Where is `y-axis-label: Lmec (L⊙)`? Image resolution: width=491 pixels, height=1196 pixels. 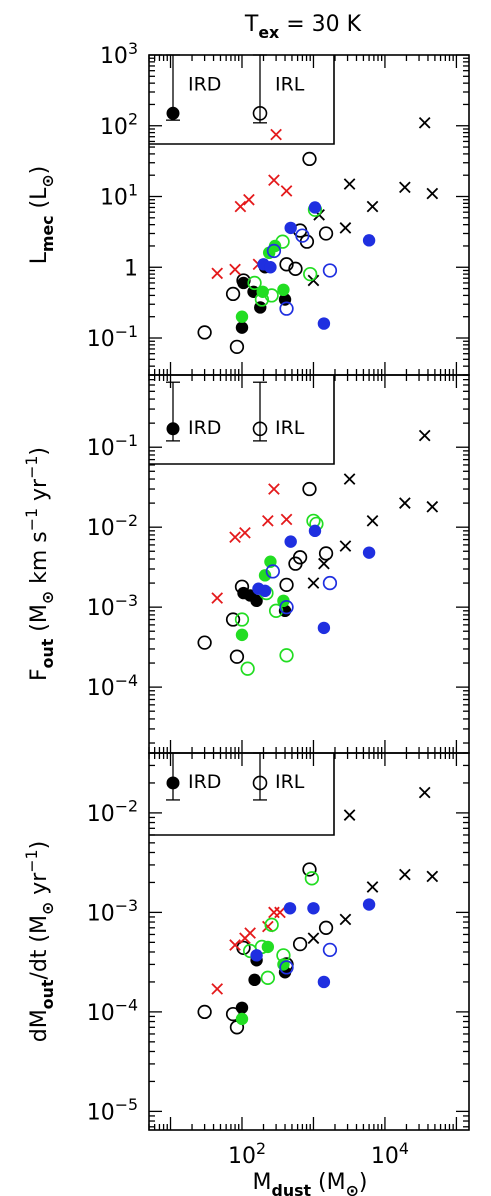
y-axis-label: Lmec (L⊙) is located at coordinates (42, 215).